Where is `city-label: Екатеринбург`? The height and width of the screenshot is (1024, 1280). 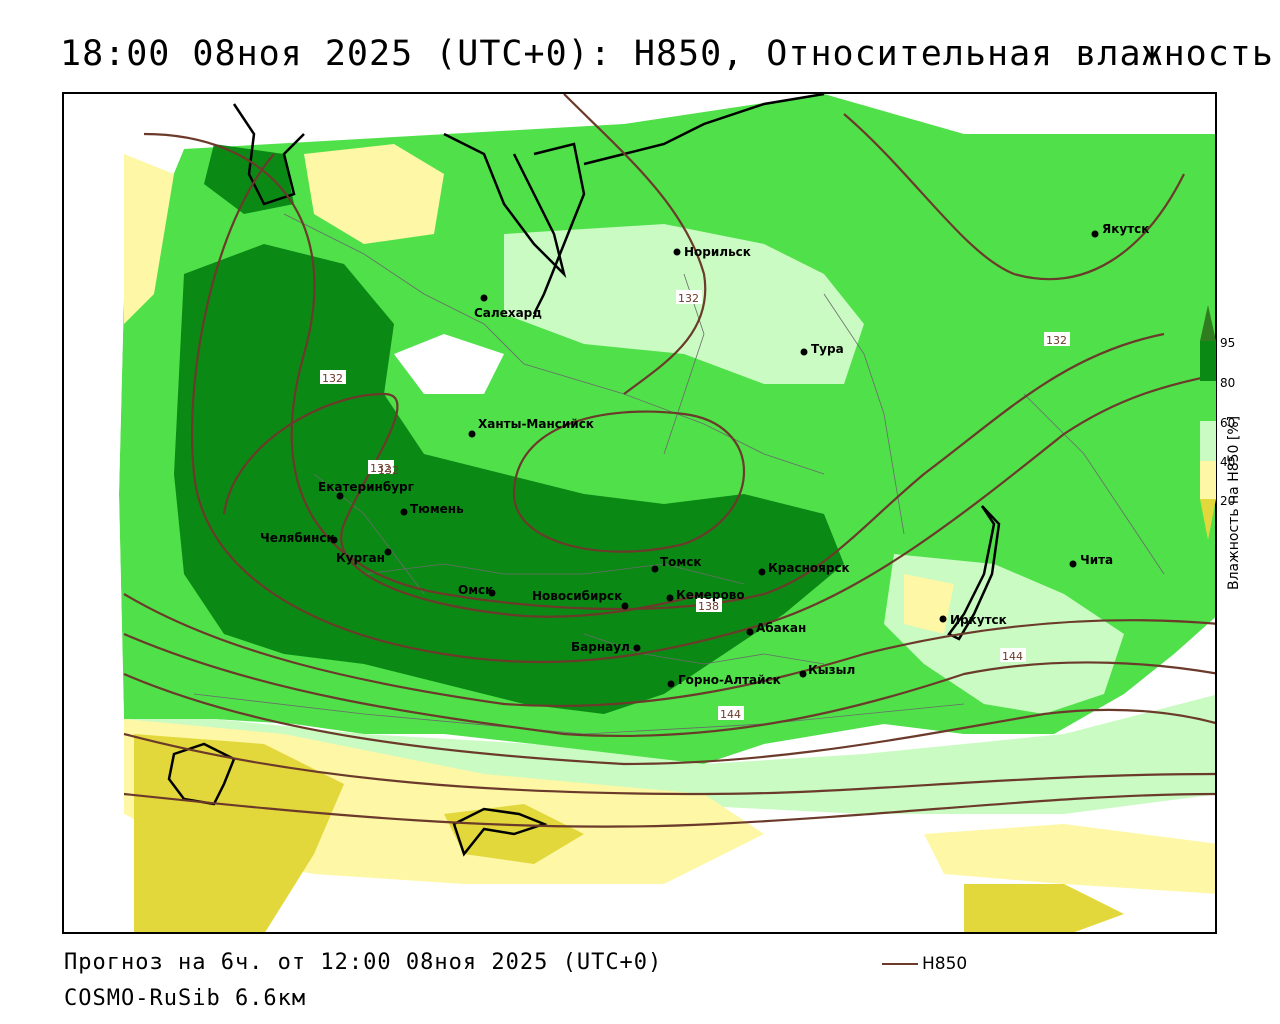
city-label: Екатеринбург is located at coordinates (366, 487).